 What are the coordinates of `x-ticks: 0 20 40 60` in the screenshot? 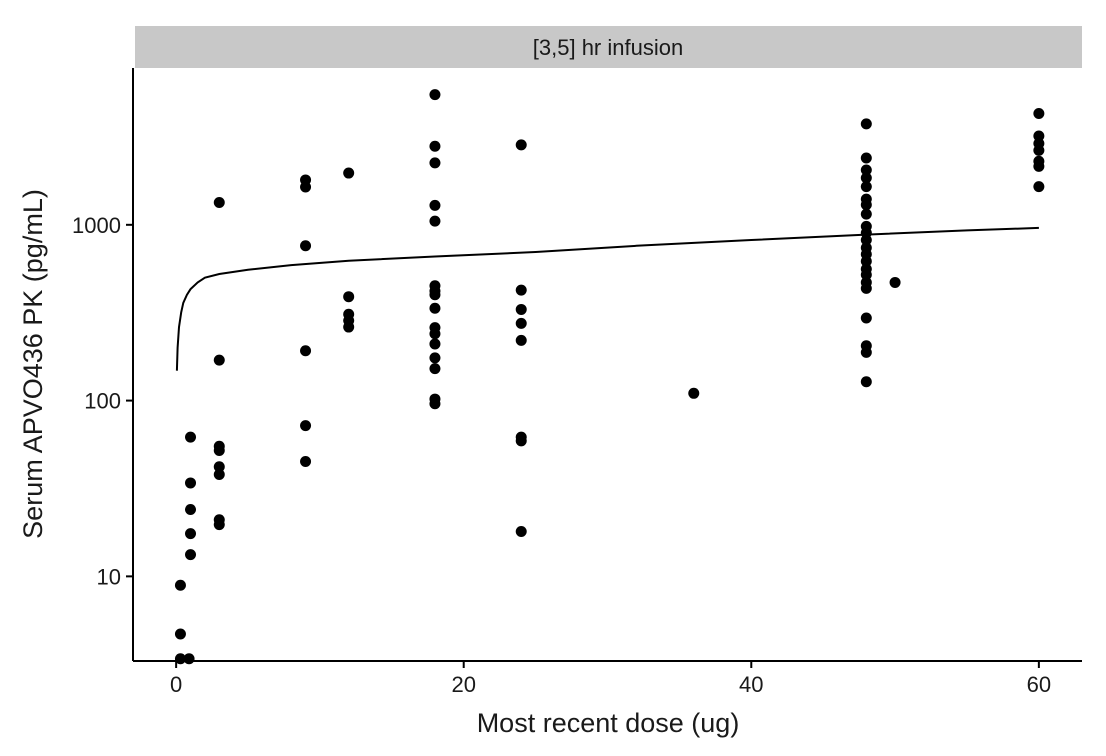 It's located at (610, 679).